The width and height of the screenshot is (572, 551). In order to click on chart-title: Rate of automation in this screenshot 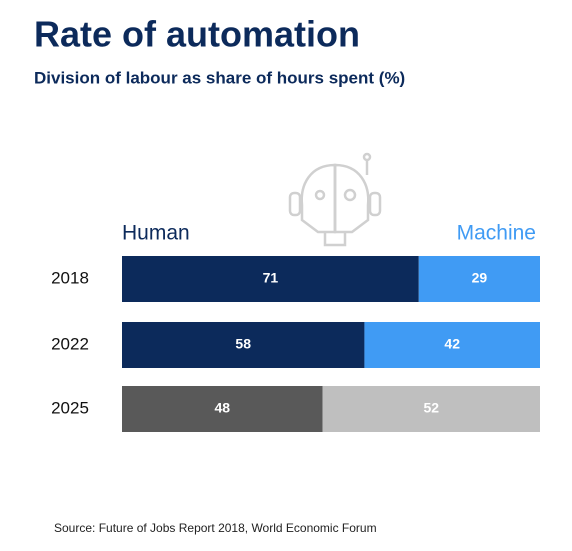, I will do `click(197, 34)`.